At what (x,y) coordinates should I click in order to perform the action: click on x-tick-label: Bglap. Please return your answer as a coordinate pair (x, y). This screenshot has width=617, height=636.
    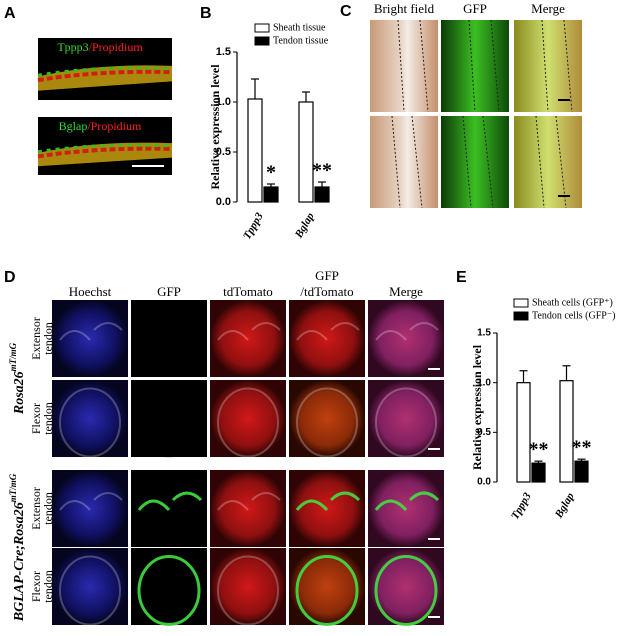
    Looking at the image, I should click on (304, 225).